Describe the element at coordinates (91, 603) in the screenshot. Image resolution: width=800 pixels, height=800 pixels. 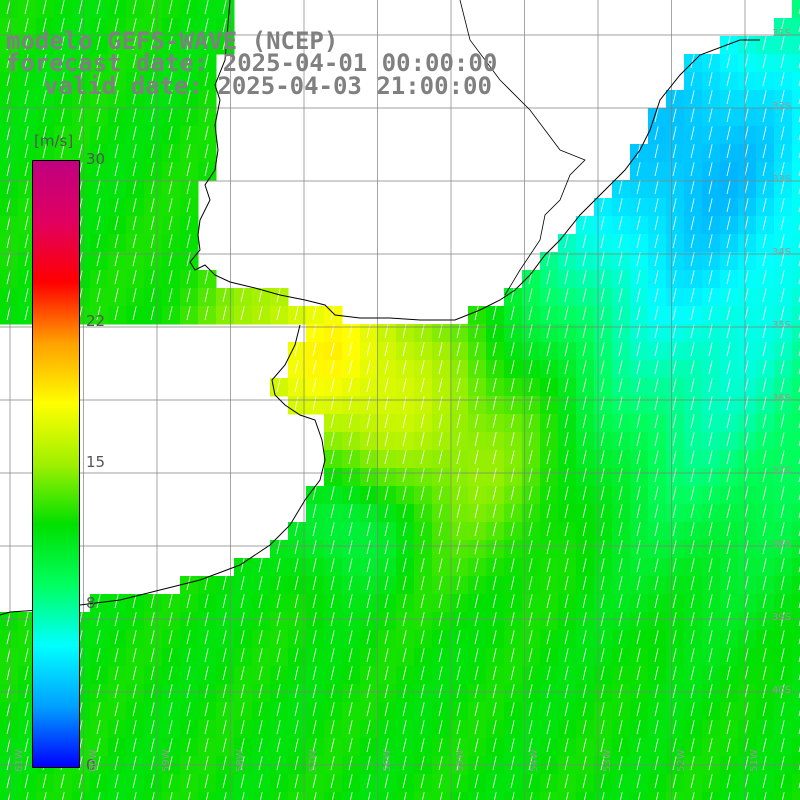
I see `colorbar-tick-label: 8` at that location.